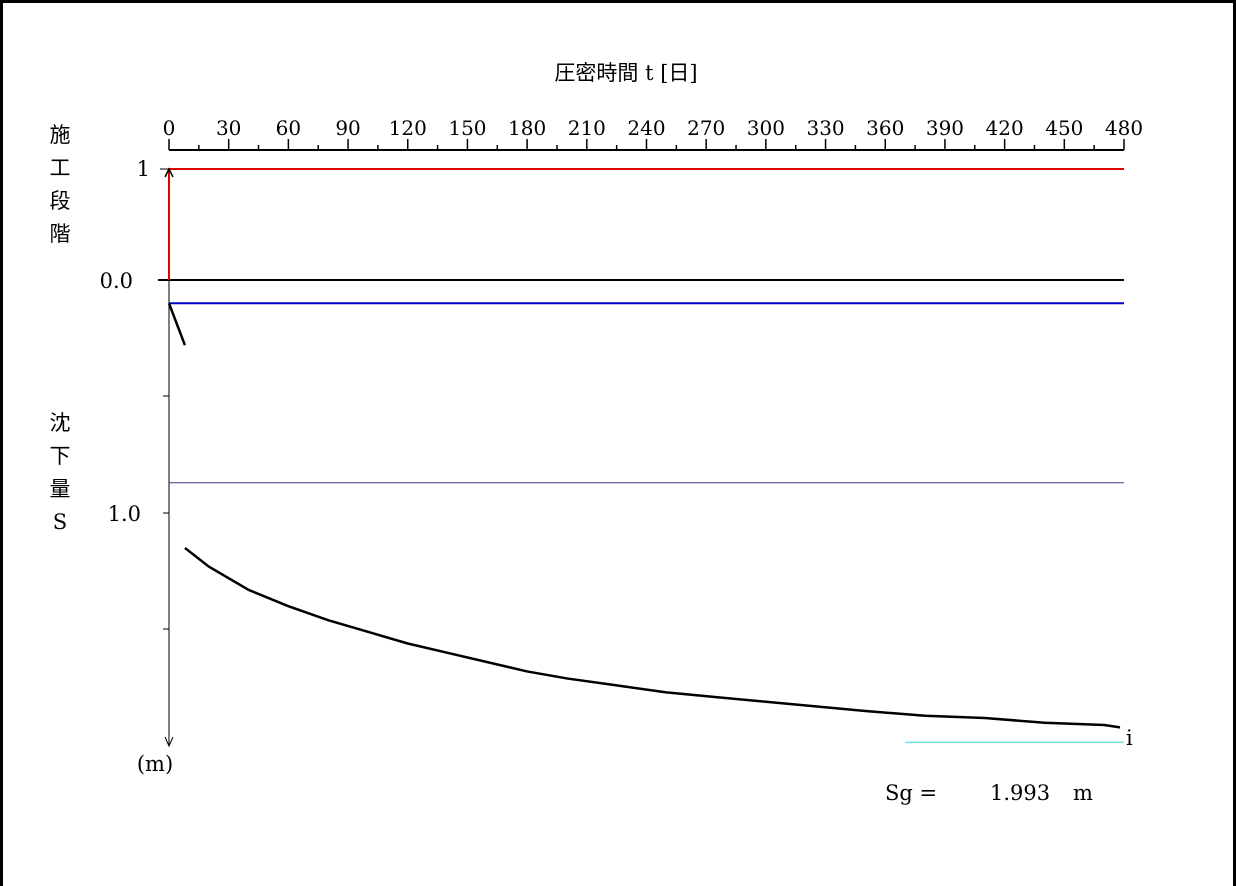 This screenshot has width=1236, height=886. I want to click on settlement-label-char: 下, so click(60, 456).